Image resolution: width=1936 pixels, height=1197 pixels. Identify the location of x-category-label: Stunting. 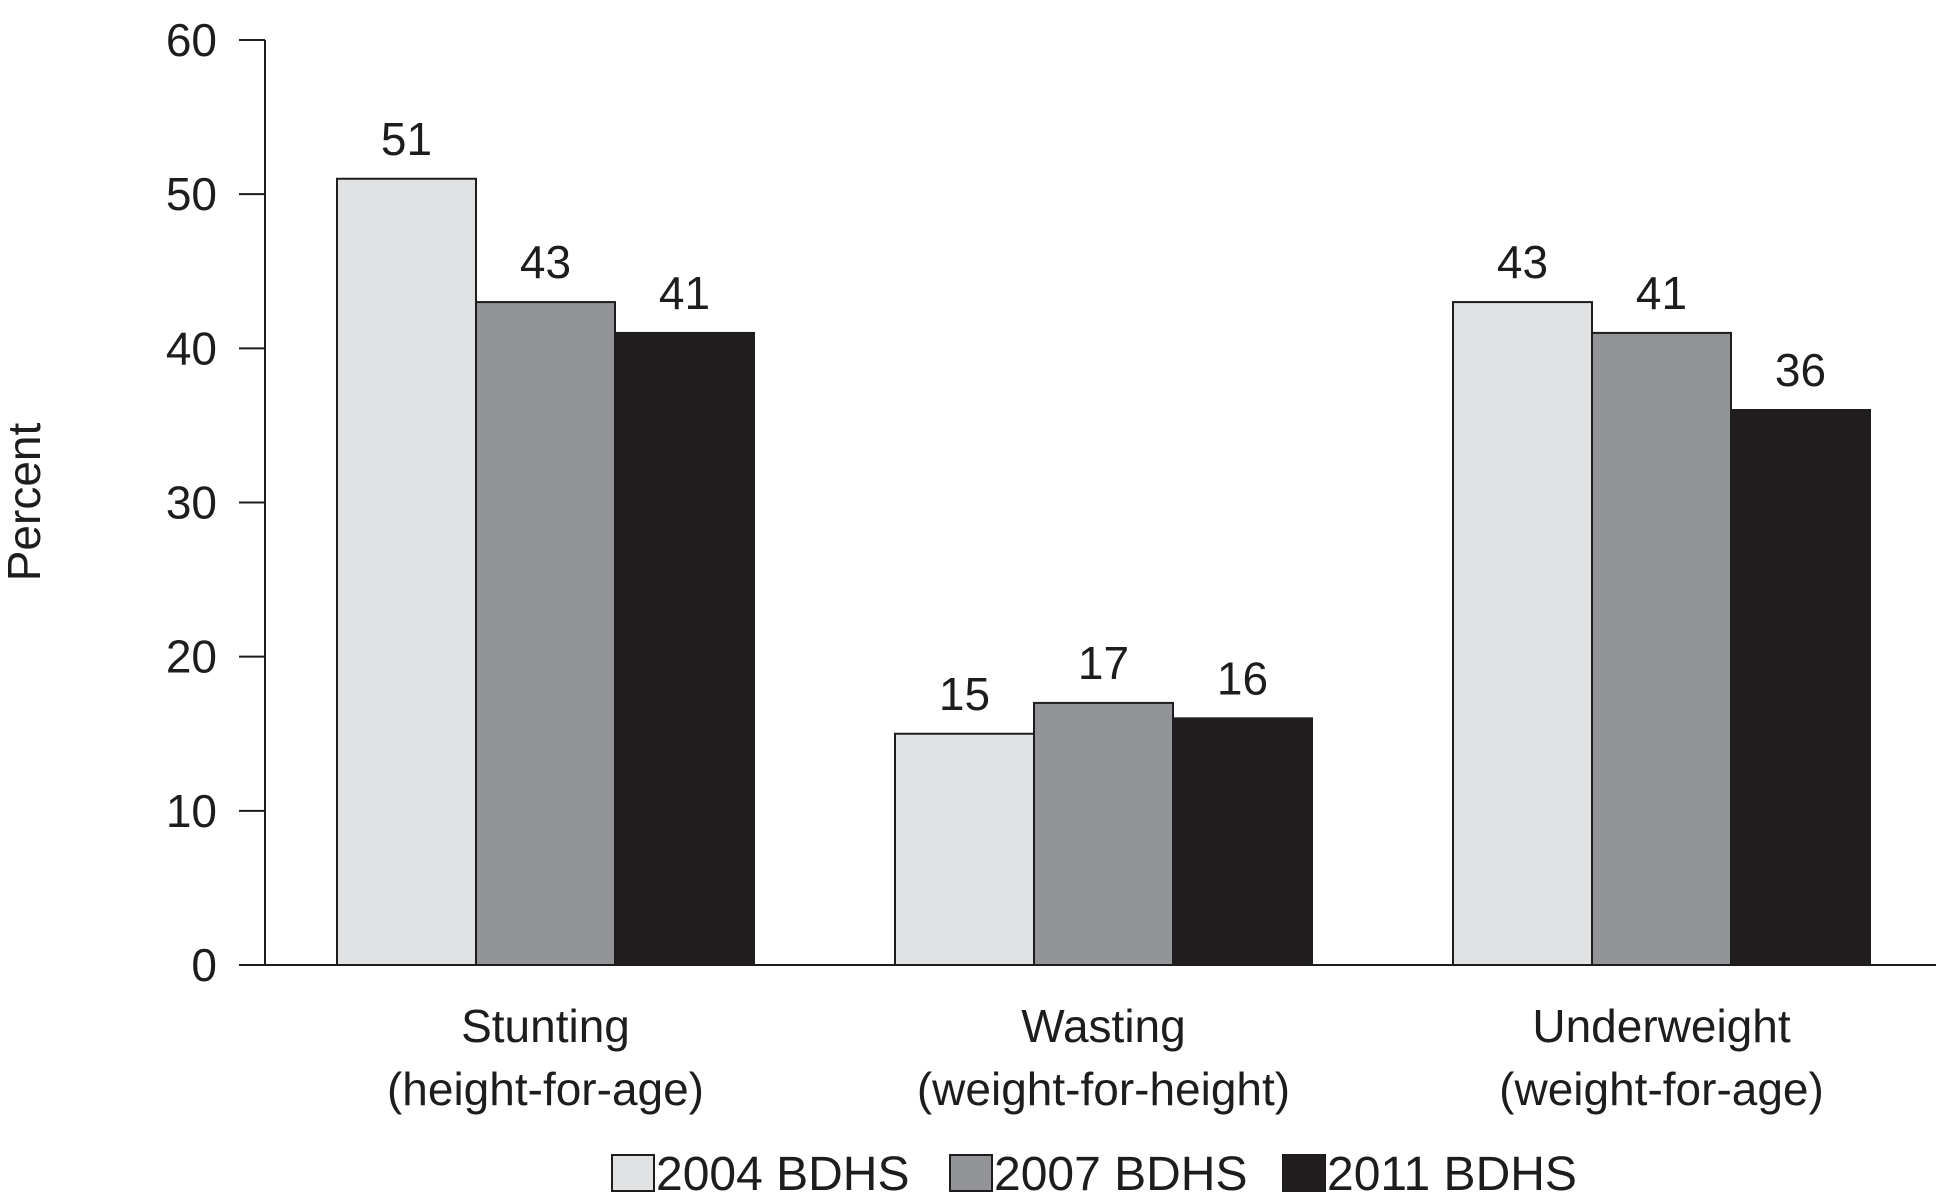
(545, 1026).